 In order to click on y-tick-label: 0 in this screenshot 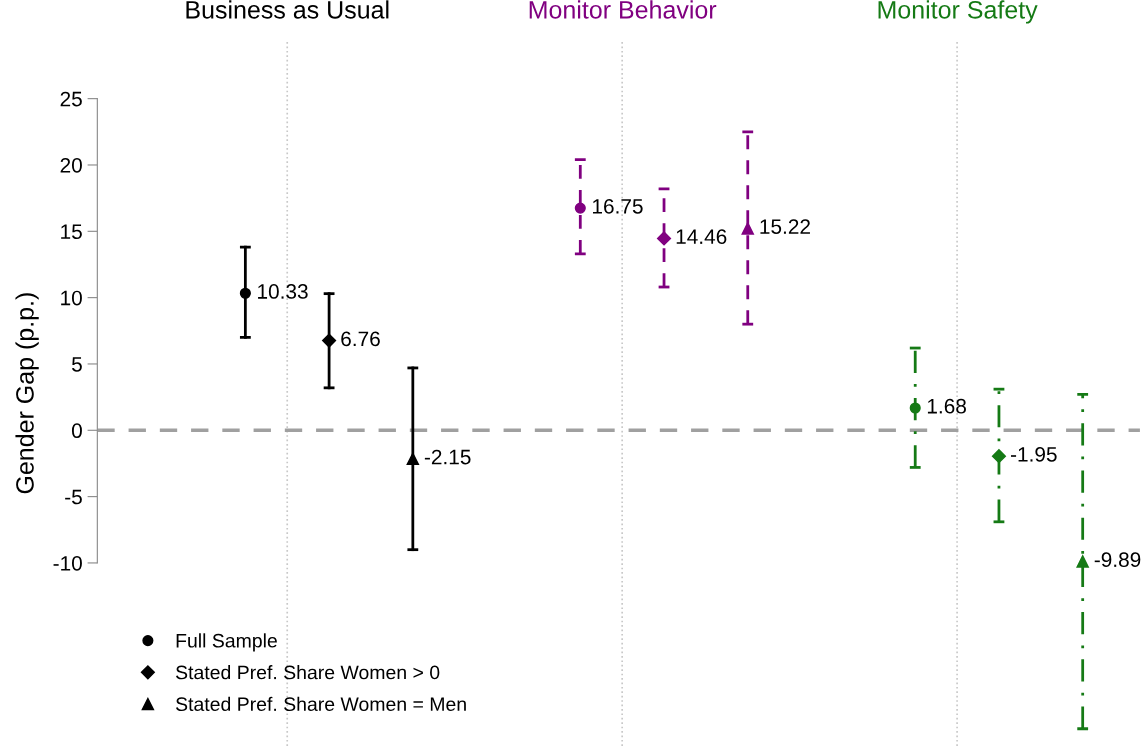, I will do `click(76, 431)`.